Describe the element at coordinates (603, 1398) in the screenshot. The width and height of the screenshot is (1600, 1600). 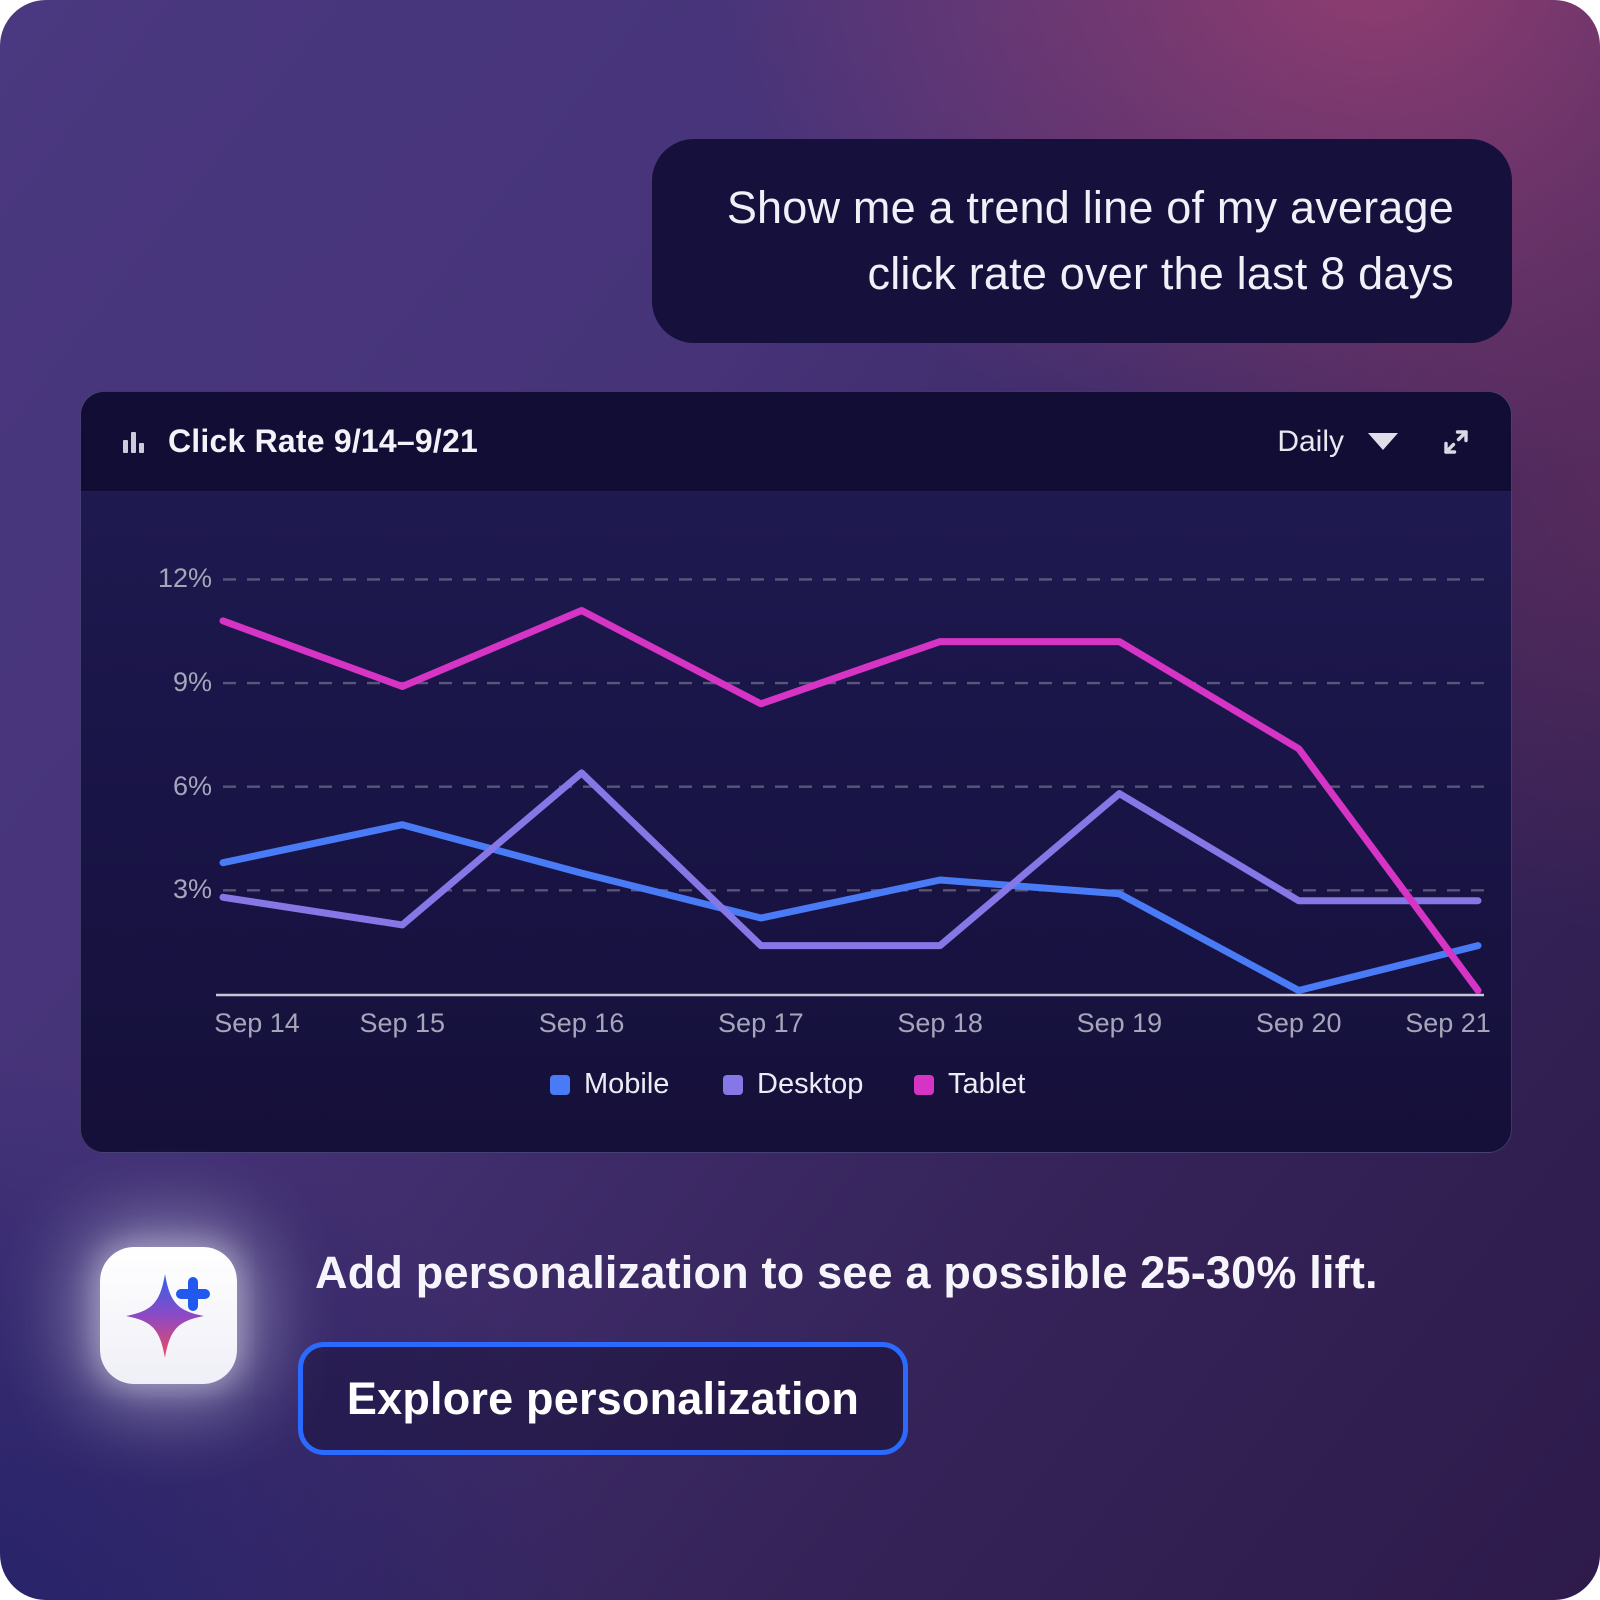
I see `explore-personalization-button: Explore personalization` at that location.